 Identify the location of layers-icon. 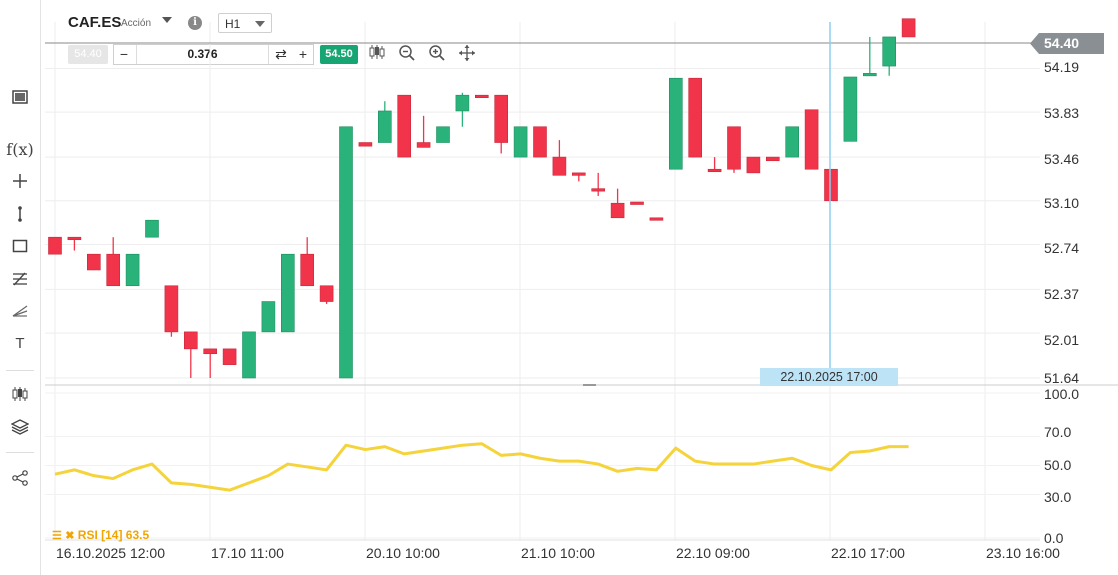
(20, 427).